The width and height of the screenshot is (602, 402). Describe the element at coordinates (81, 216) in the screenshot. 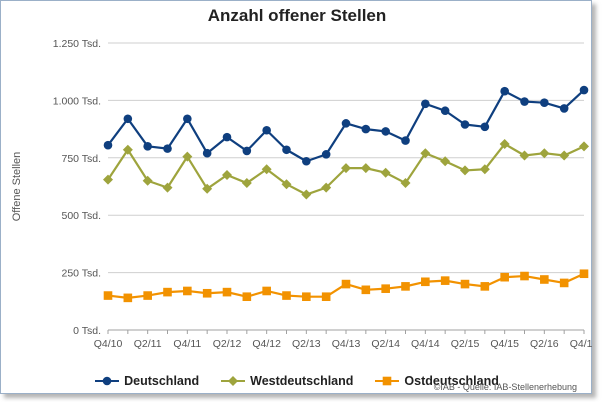

I see `y-tick-label: 500 Tsd.` at that location.